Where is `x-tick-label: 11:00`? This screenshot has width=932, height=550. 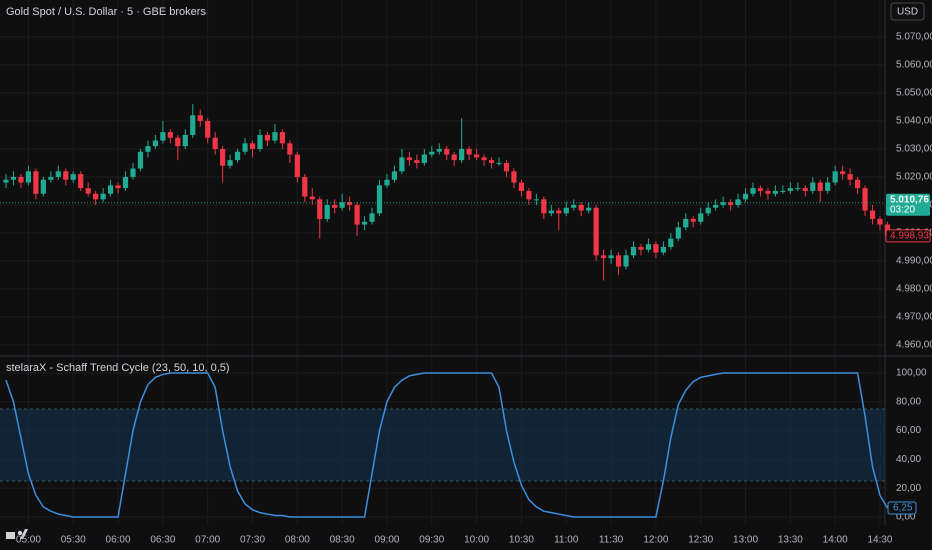 x-tick-label: 11:00 is located at coordinates (566, 540).